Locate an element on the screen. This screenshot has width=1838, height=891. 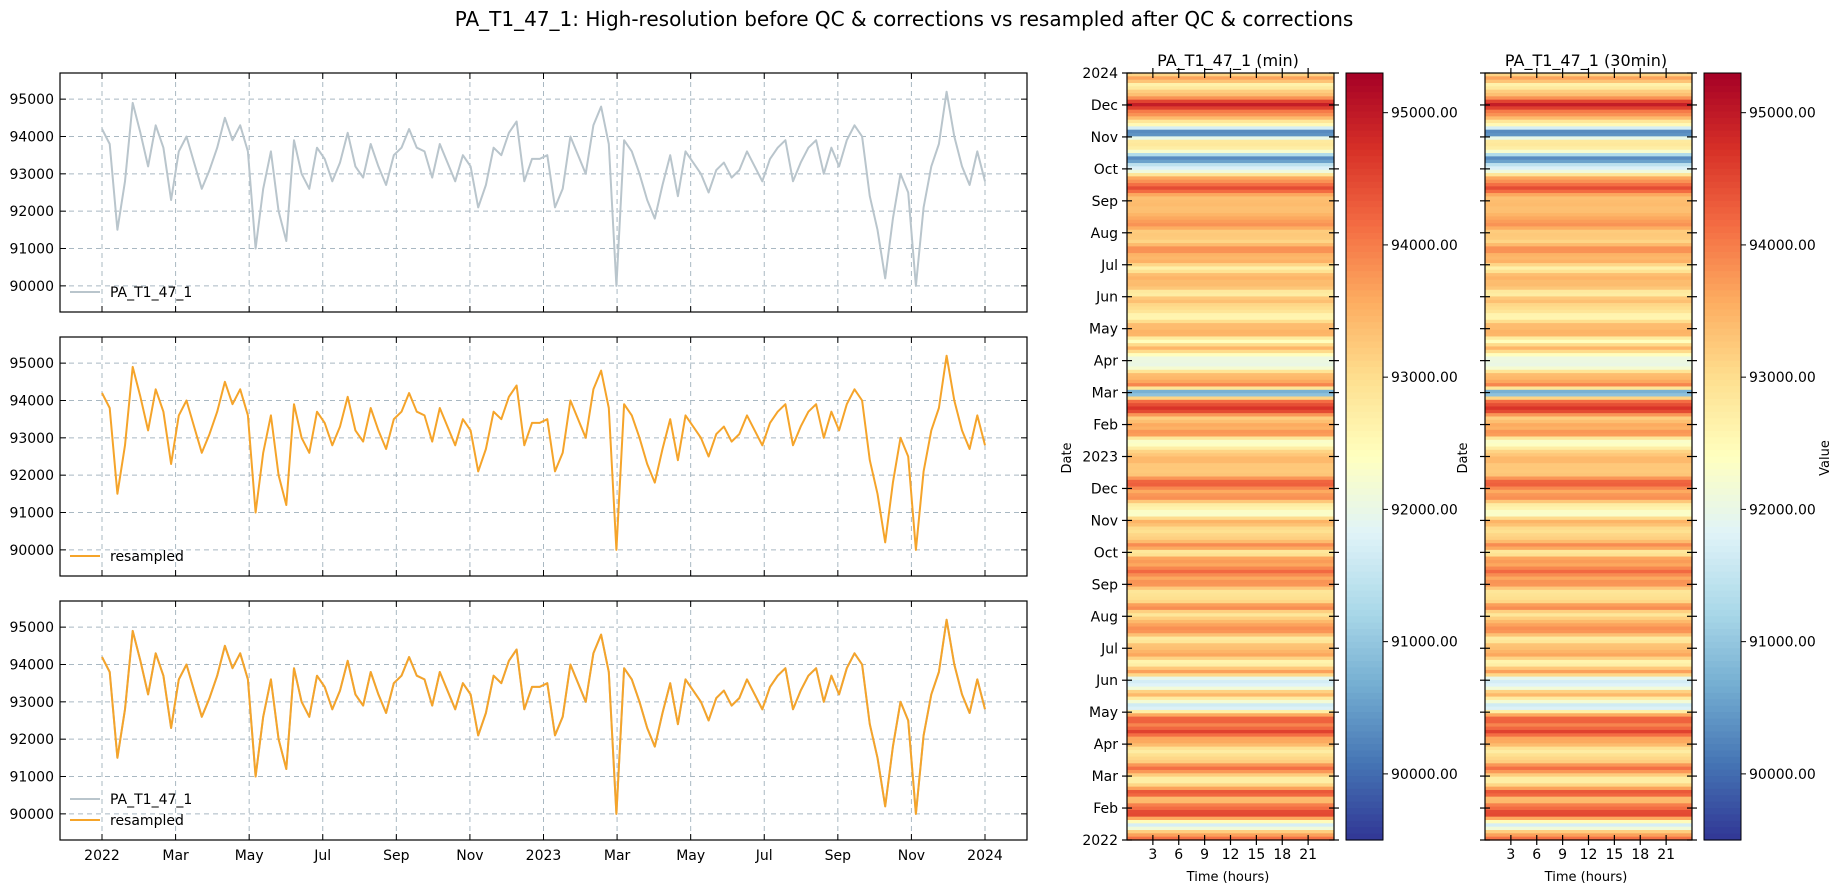
y-tick-label: Nov is located at coordinates (1104, 138).